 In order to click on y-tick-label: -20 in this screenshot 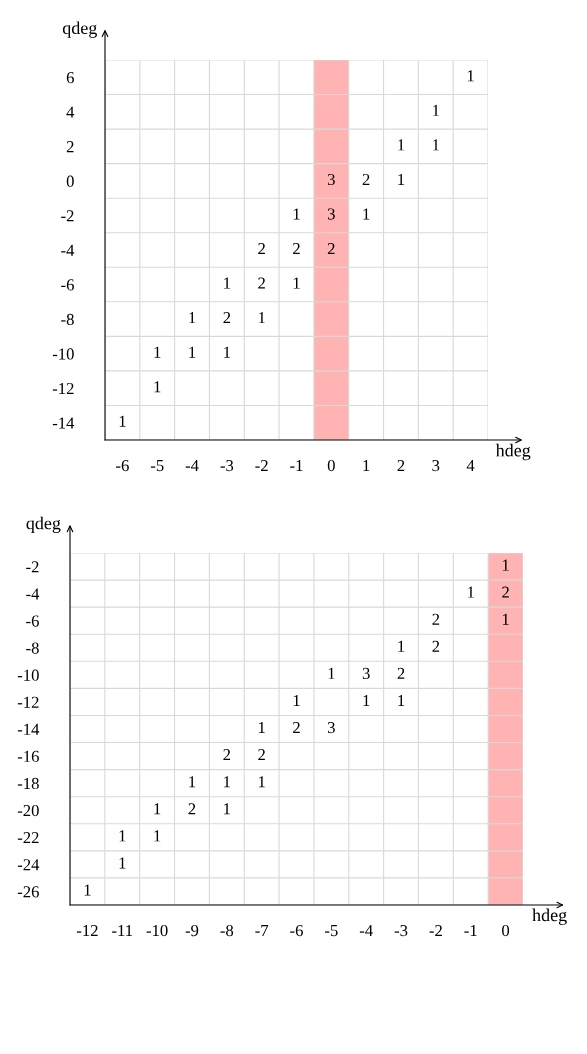, I will do `click(28, 810)`.